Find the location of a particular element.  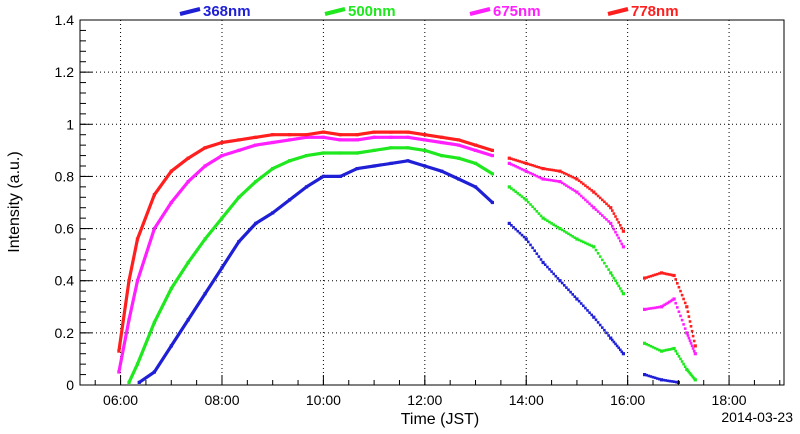

y-axis-label: Intensity (a.u.) is located at coordinates (14, 201).